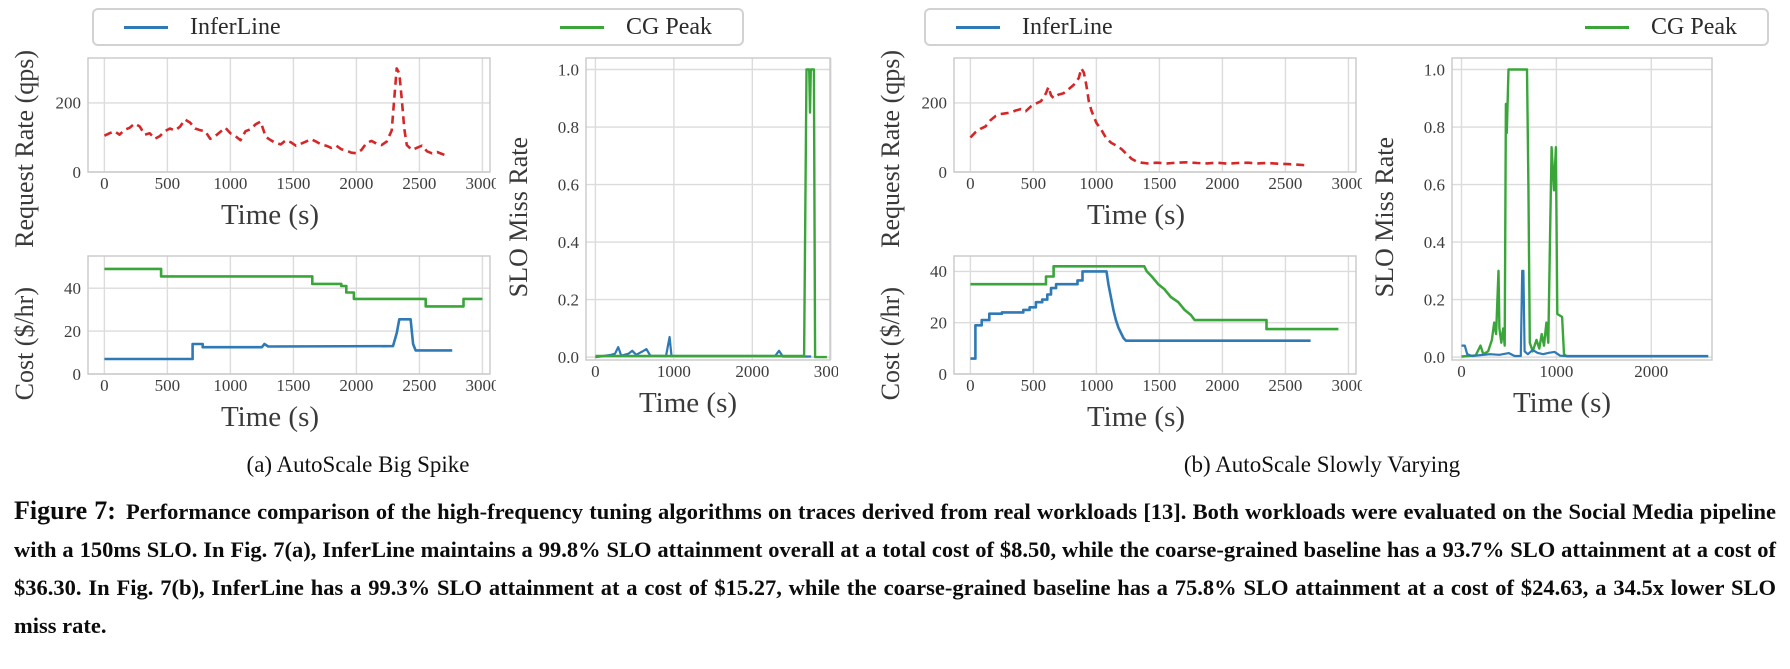 The height and width of the screenshot is (669, 1790). I want to click on legend-label-inferline: InferLine, so click(1067, 26).